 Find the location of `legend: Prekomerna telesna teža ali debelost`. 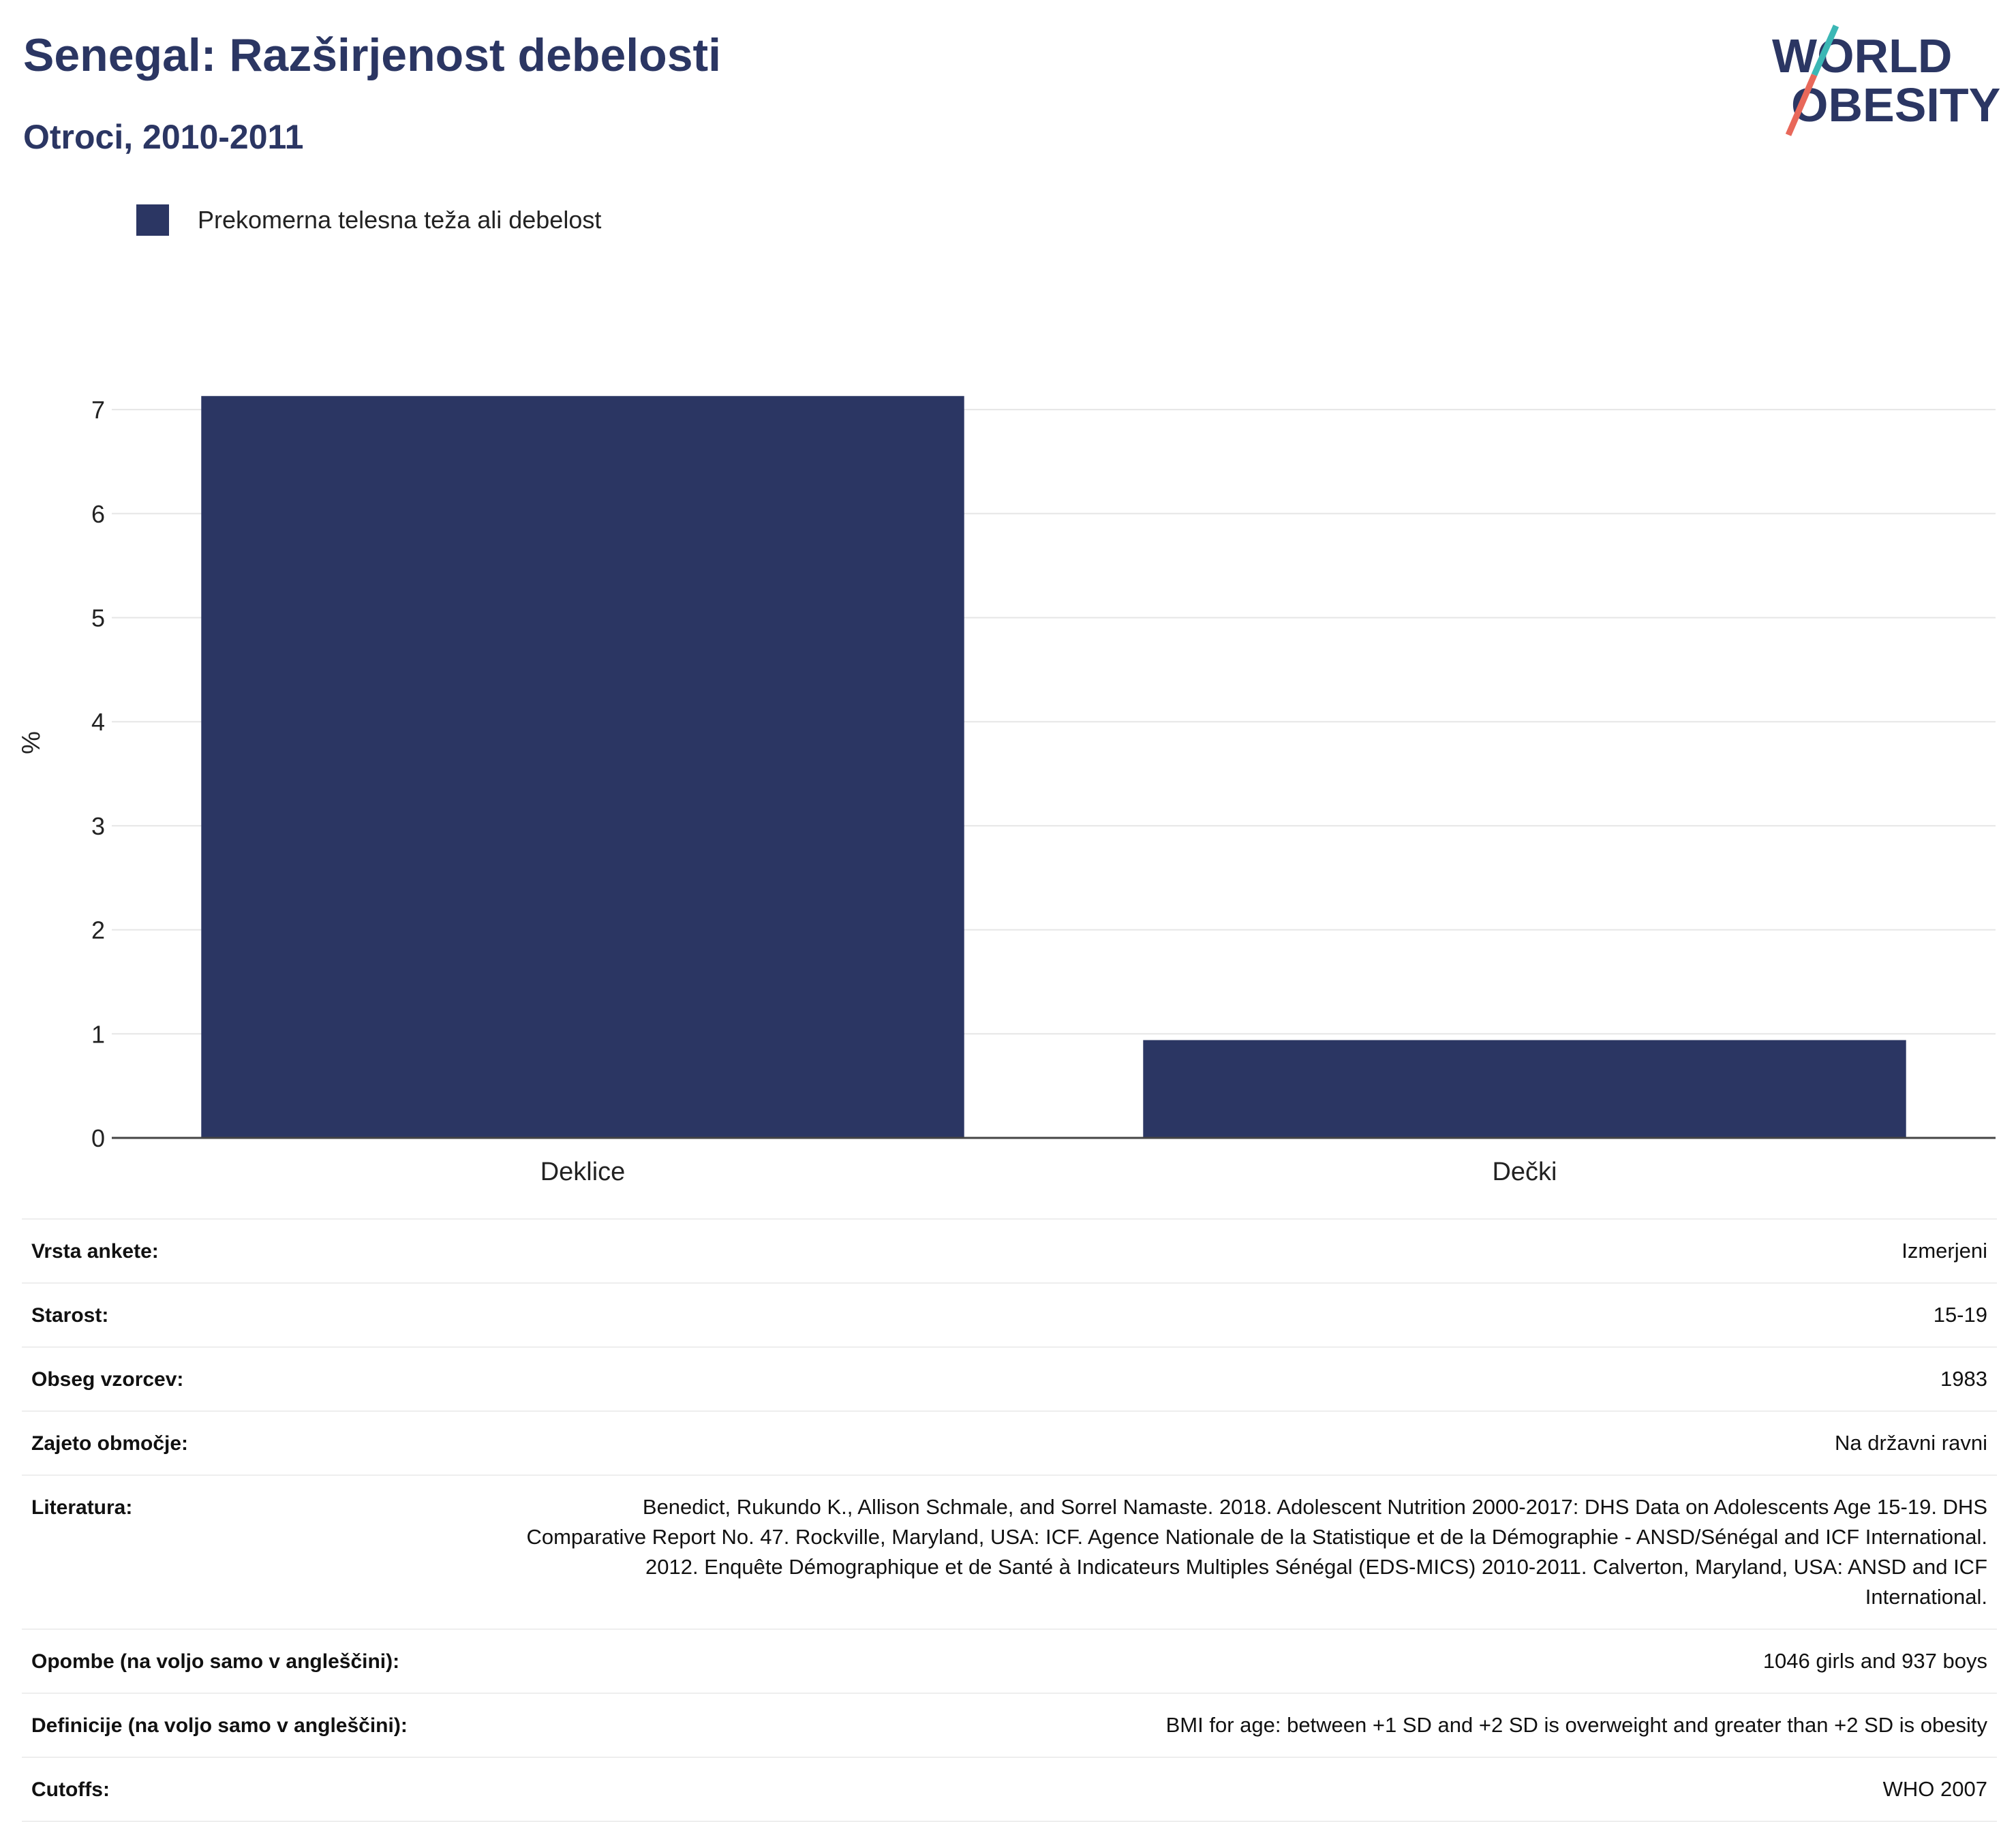

legend: Prekomerna telesna teža ali debelost is located at coordinates (368, 220).